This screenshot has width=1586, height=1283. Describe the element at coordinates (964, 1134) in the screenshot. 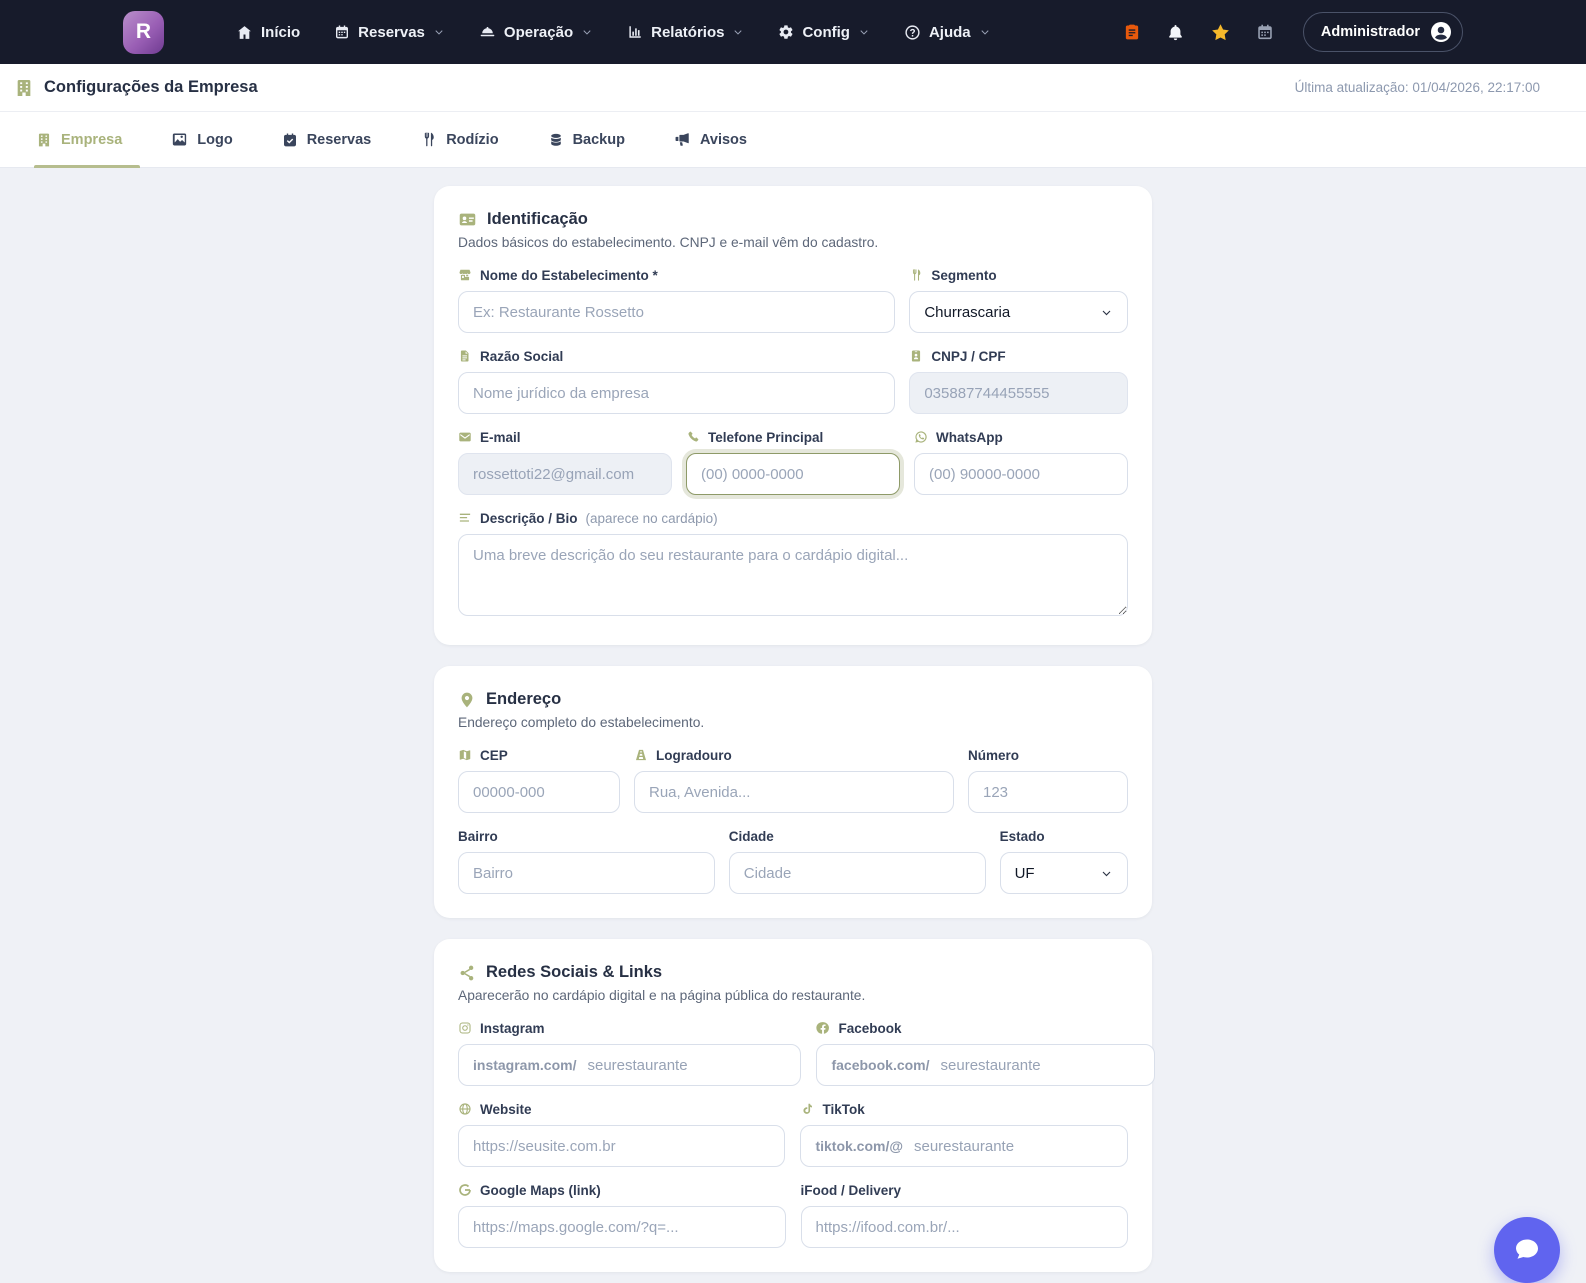

I see `field-tiktok: TikTok tiktok.com/@` at that location.